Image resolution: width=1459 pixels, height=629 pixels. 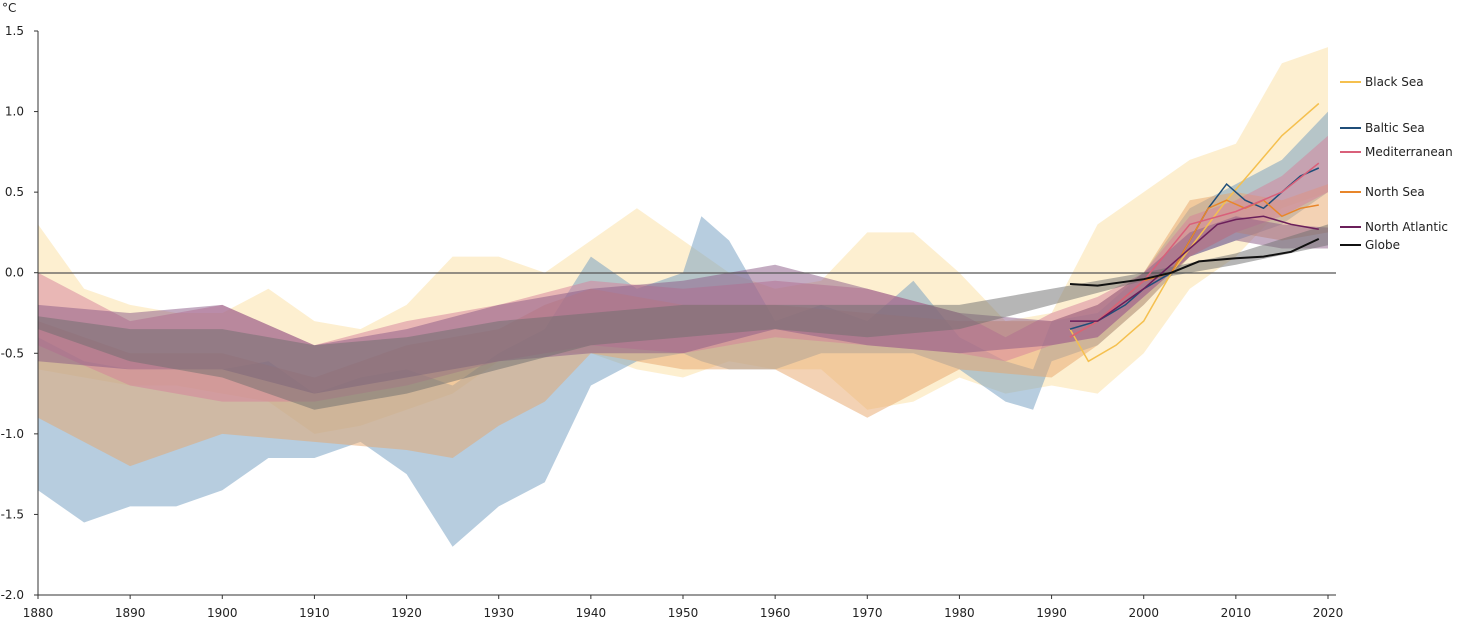 I want to click on x-tick-label: 1900, so click(x=222, y=613).